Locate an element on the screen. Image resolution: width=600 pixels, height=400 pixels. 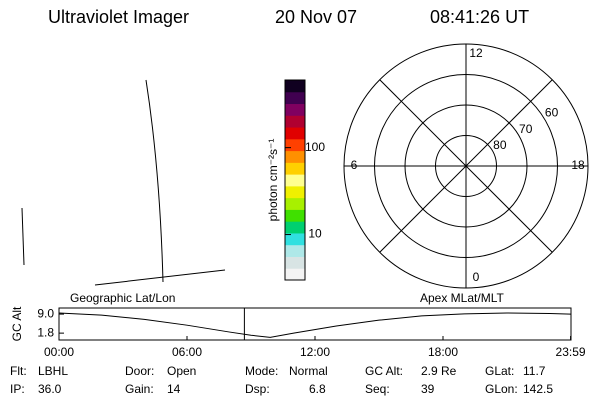
polar-ring-label: 60 is located at coordinates (552, 113).